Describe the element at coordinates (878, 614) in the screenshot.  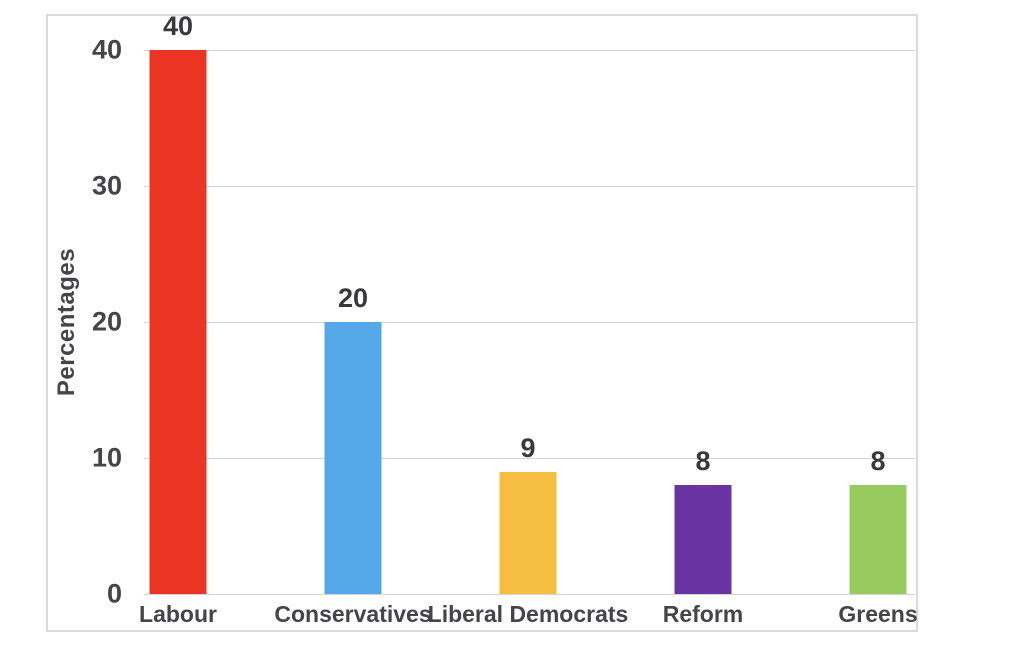
I see `x-tick-label: Greens` at that location.